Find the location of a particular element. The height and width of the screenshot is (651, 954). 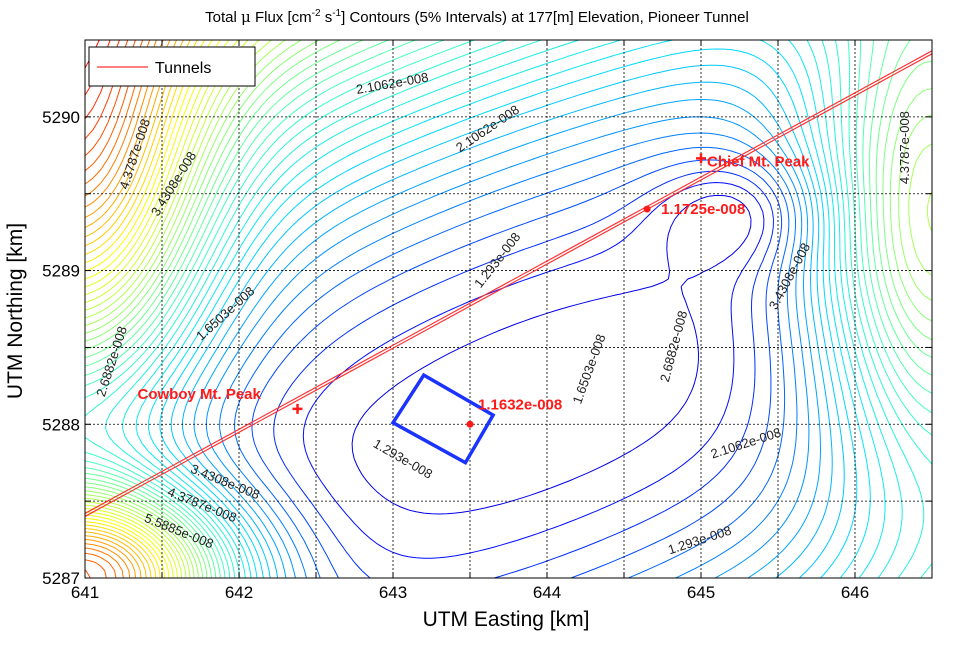

x-tick-label: 644 is located at coordinates (547, 592).